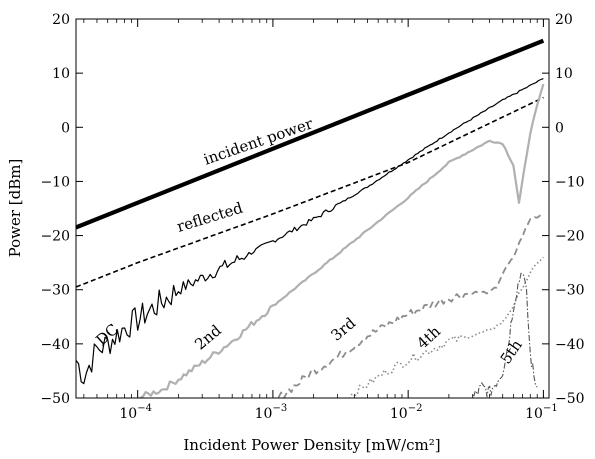 This screenshot has width=595, height=459. What do you see at coordinates (271, 412) in the screenshot?
I see `x-tick-label: 10⁻³` at bounding box center [271, 412].